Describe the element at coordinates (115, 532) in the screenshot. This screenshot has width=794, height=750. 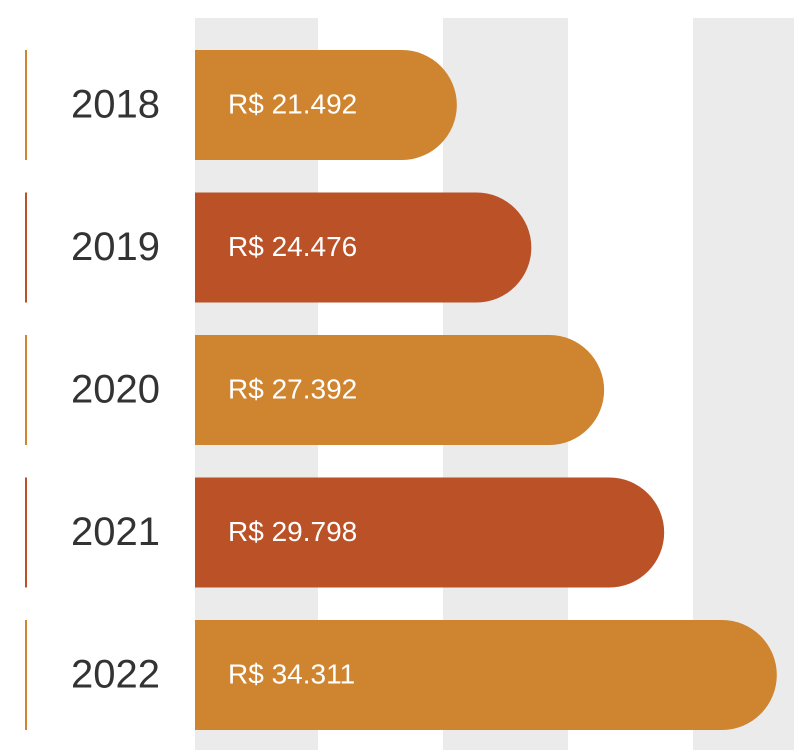
I see `category-label: 2021` at that location.